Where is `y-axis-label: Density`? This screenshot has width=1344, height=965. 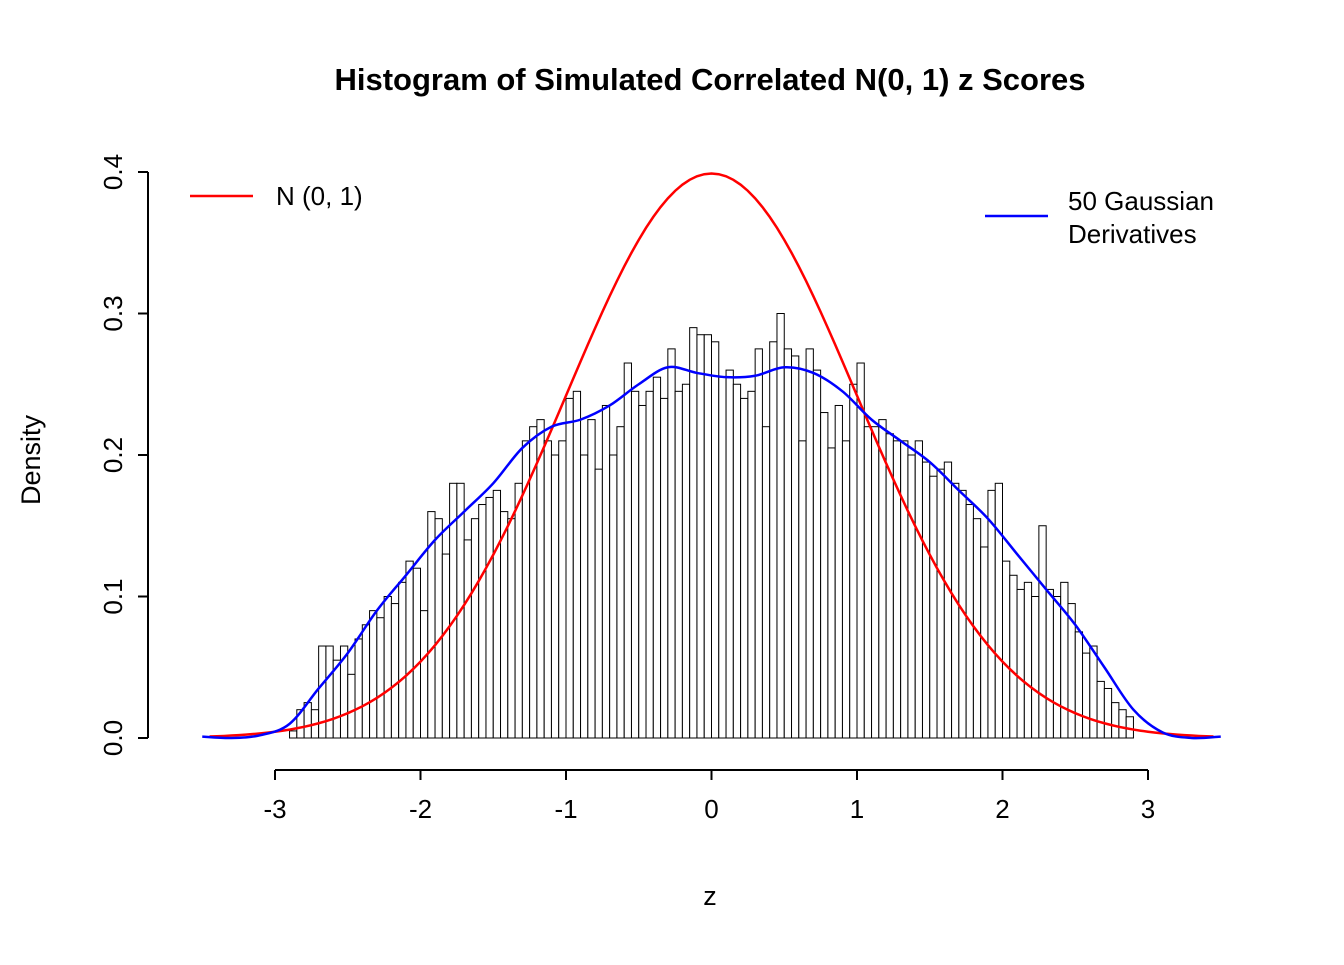 y-axis-label: Density is located at coordinates (31, 459).